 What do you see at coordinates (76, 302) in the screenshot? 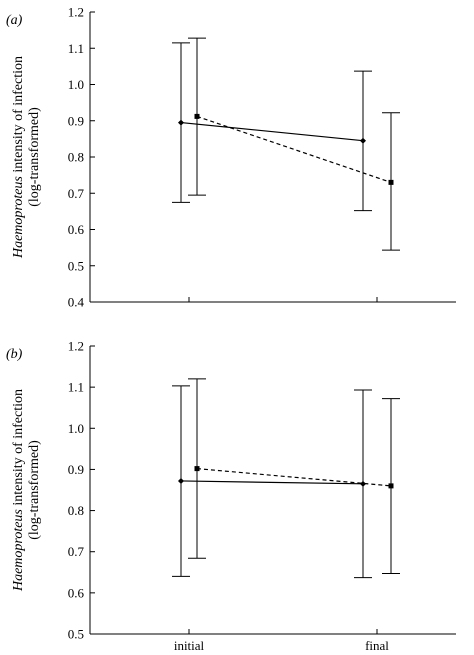
I see `y-tick-label: 0.4` at bounding box center [76, 302].